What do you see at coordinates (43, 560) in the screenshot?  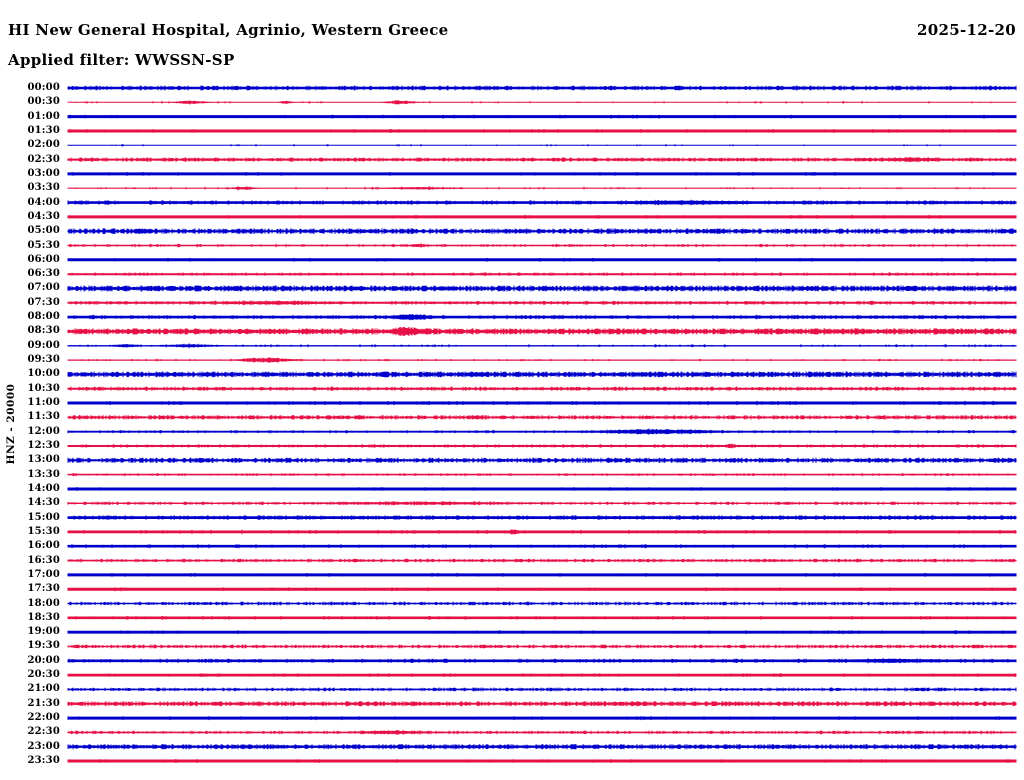 I see `time-label-16:30: 16:30` at bounding box center [43, 560].